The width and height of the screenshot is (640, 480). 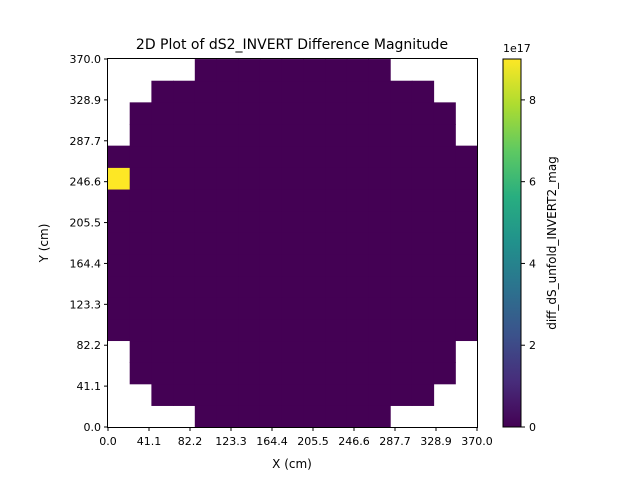 I want to click on x-tick-label: 123.3, so click(x=231, y=441).